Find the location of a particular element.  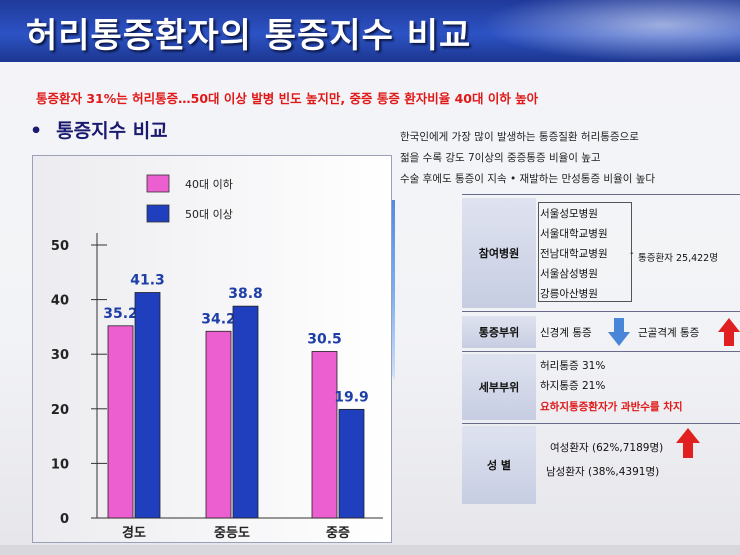

row-label-detail: 세부부위 is located at coordinates (499, 387).